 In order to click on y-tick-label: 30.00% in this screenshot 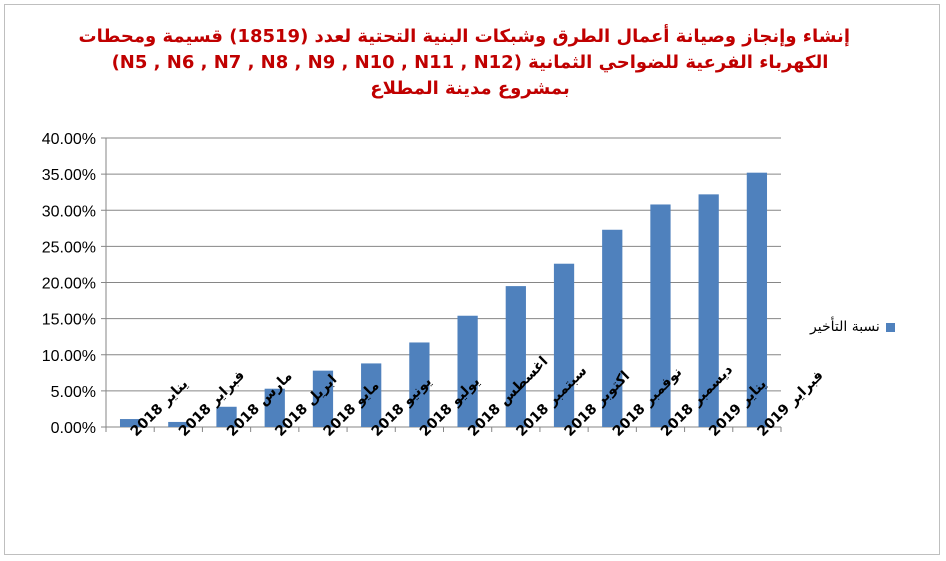, I will do `click(69, 211)`.